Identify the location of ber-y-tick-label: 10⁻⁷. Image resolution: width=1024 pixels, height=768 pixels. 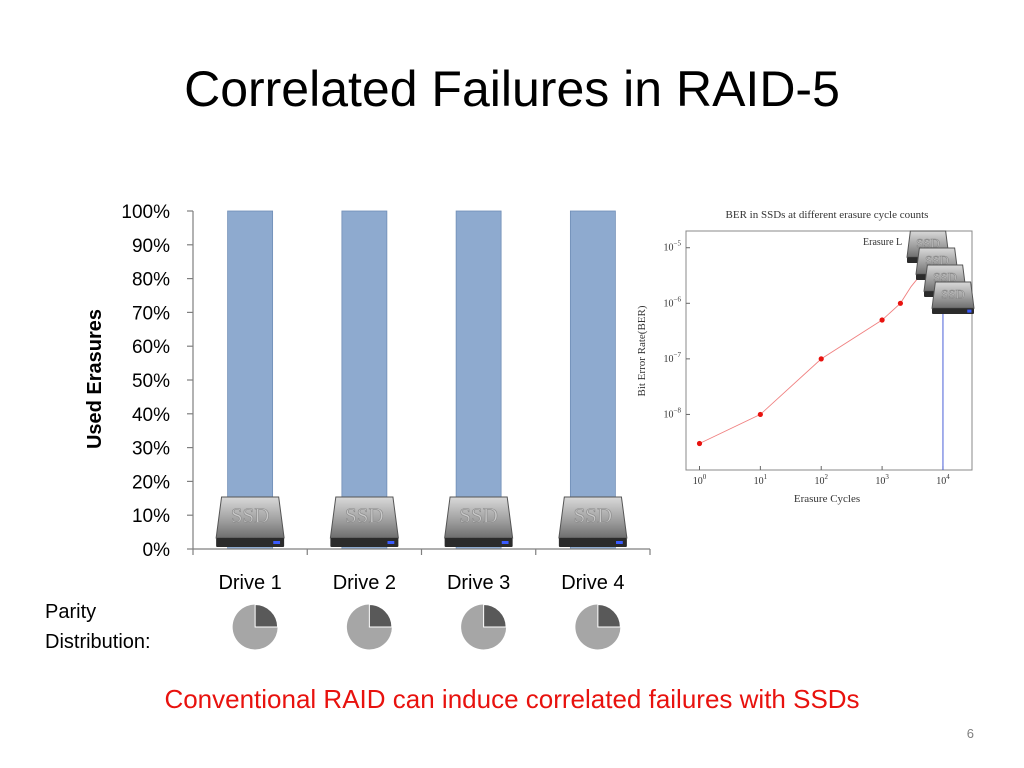
(673, 358).